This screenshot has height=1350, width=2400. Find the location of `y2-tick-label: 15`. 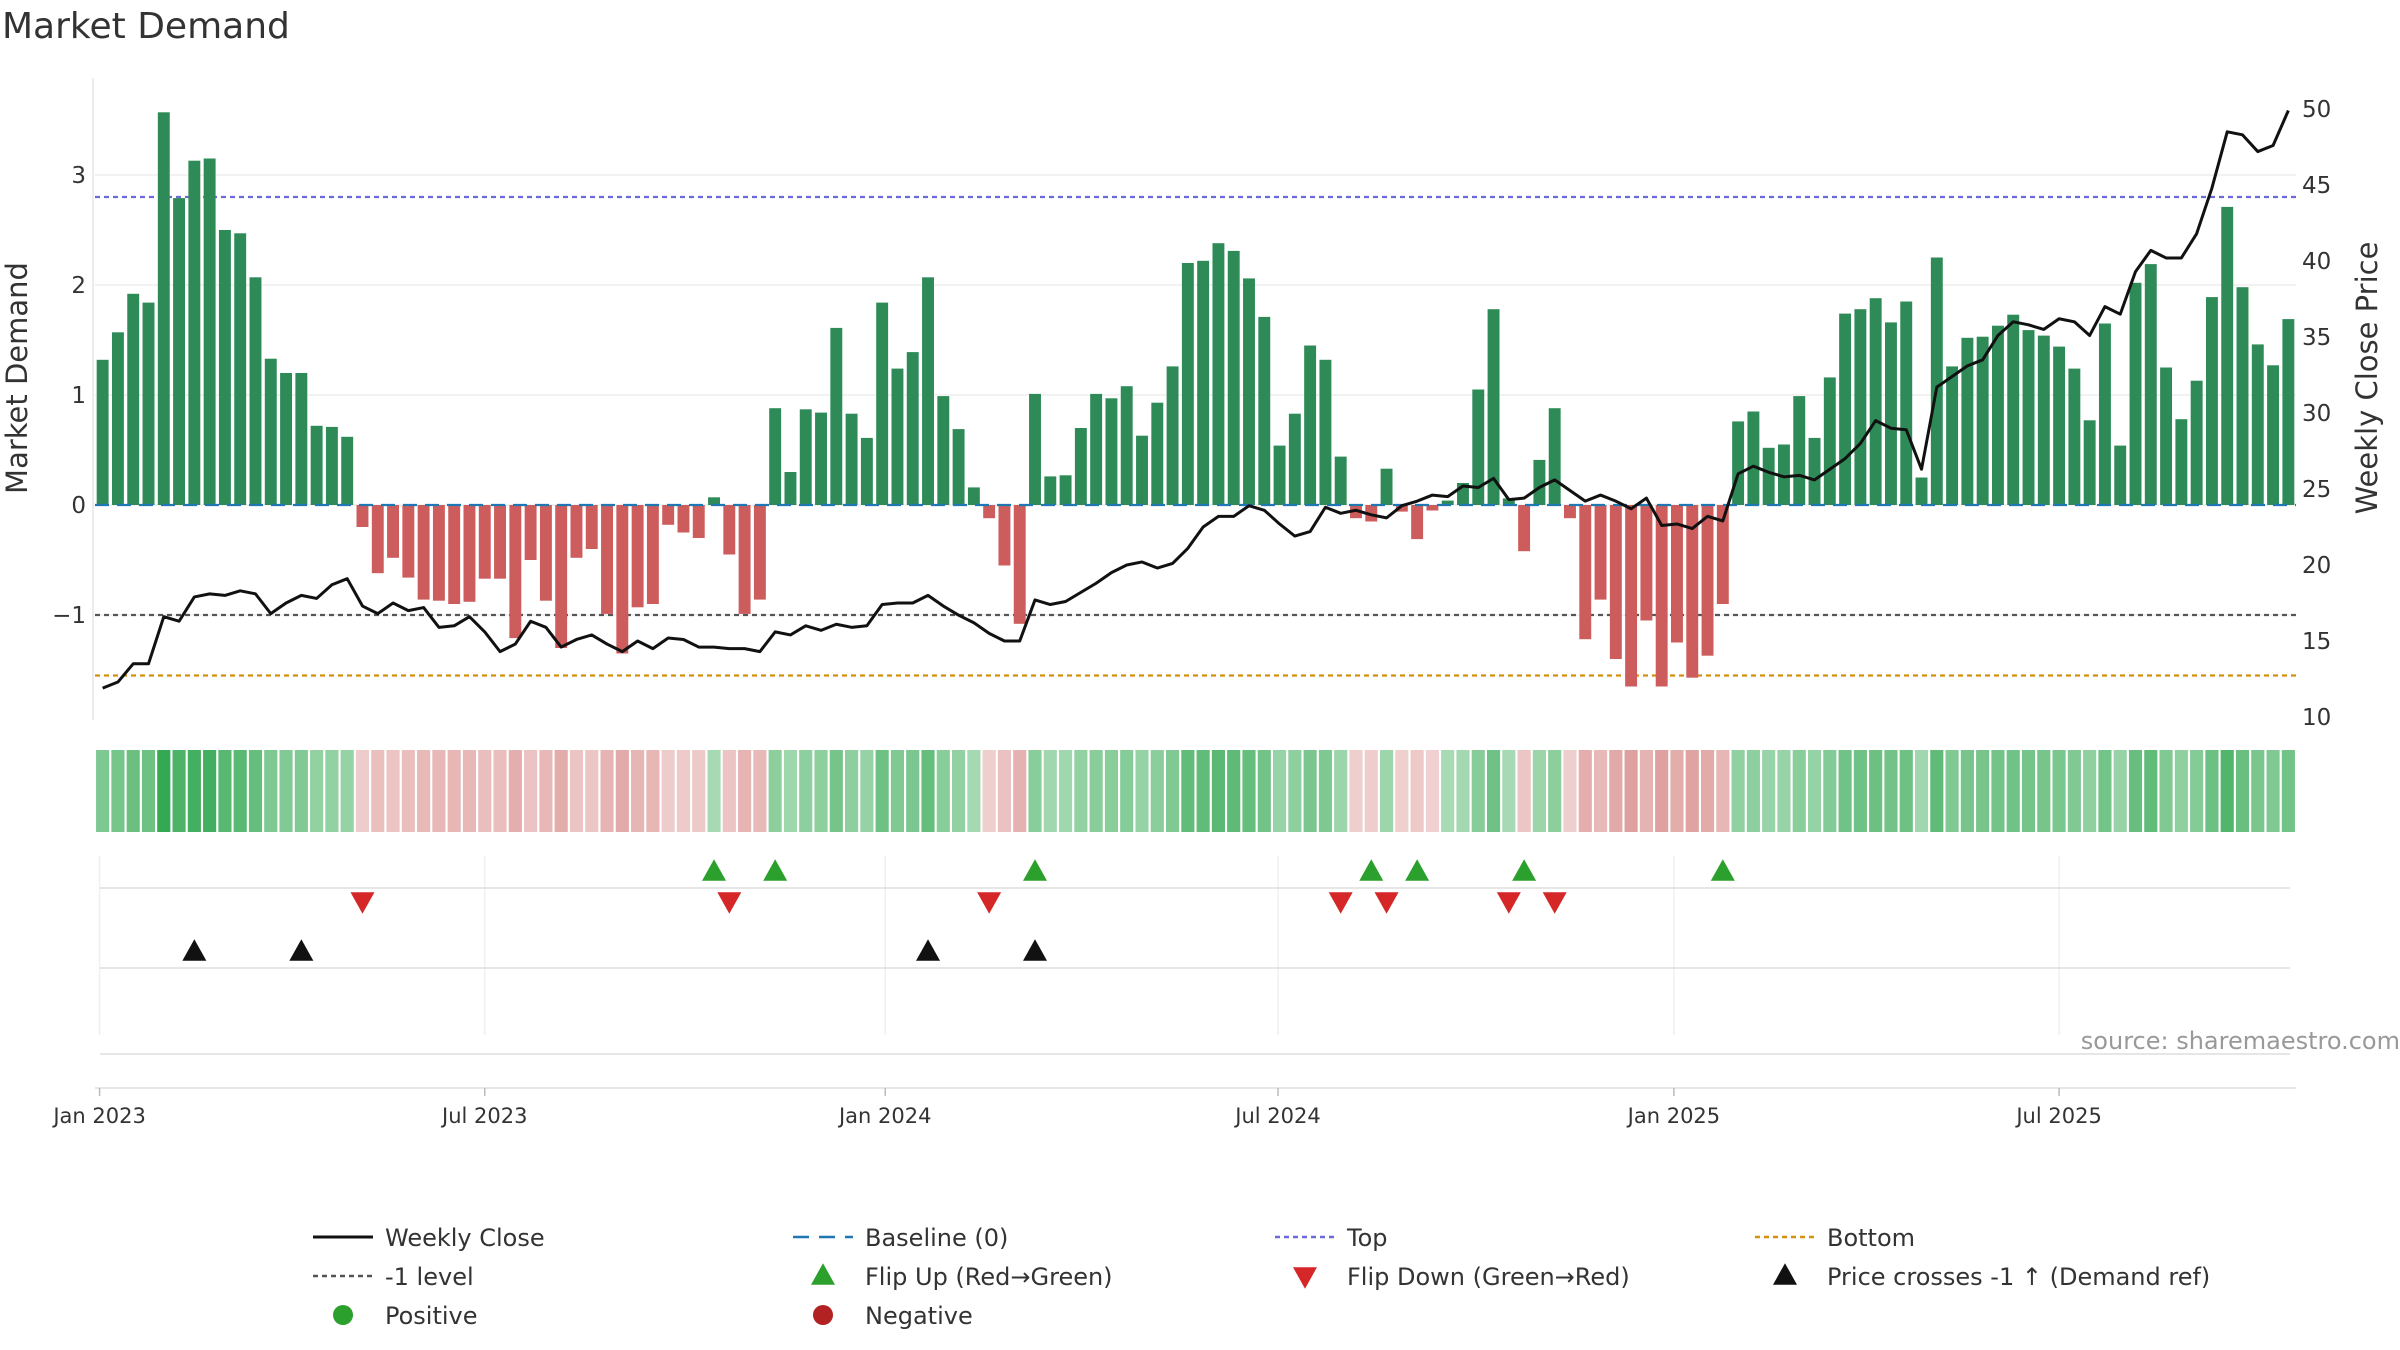

y2-tick-label: 15 is located at coordinates (2316, 642).